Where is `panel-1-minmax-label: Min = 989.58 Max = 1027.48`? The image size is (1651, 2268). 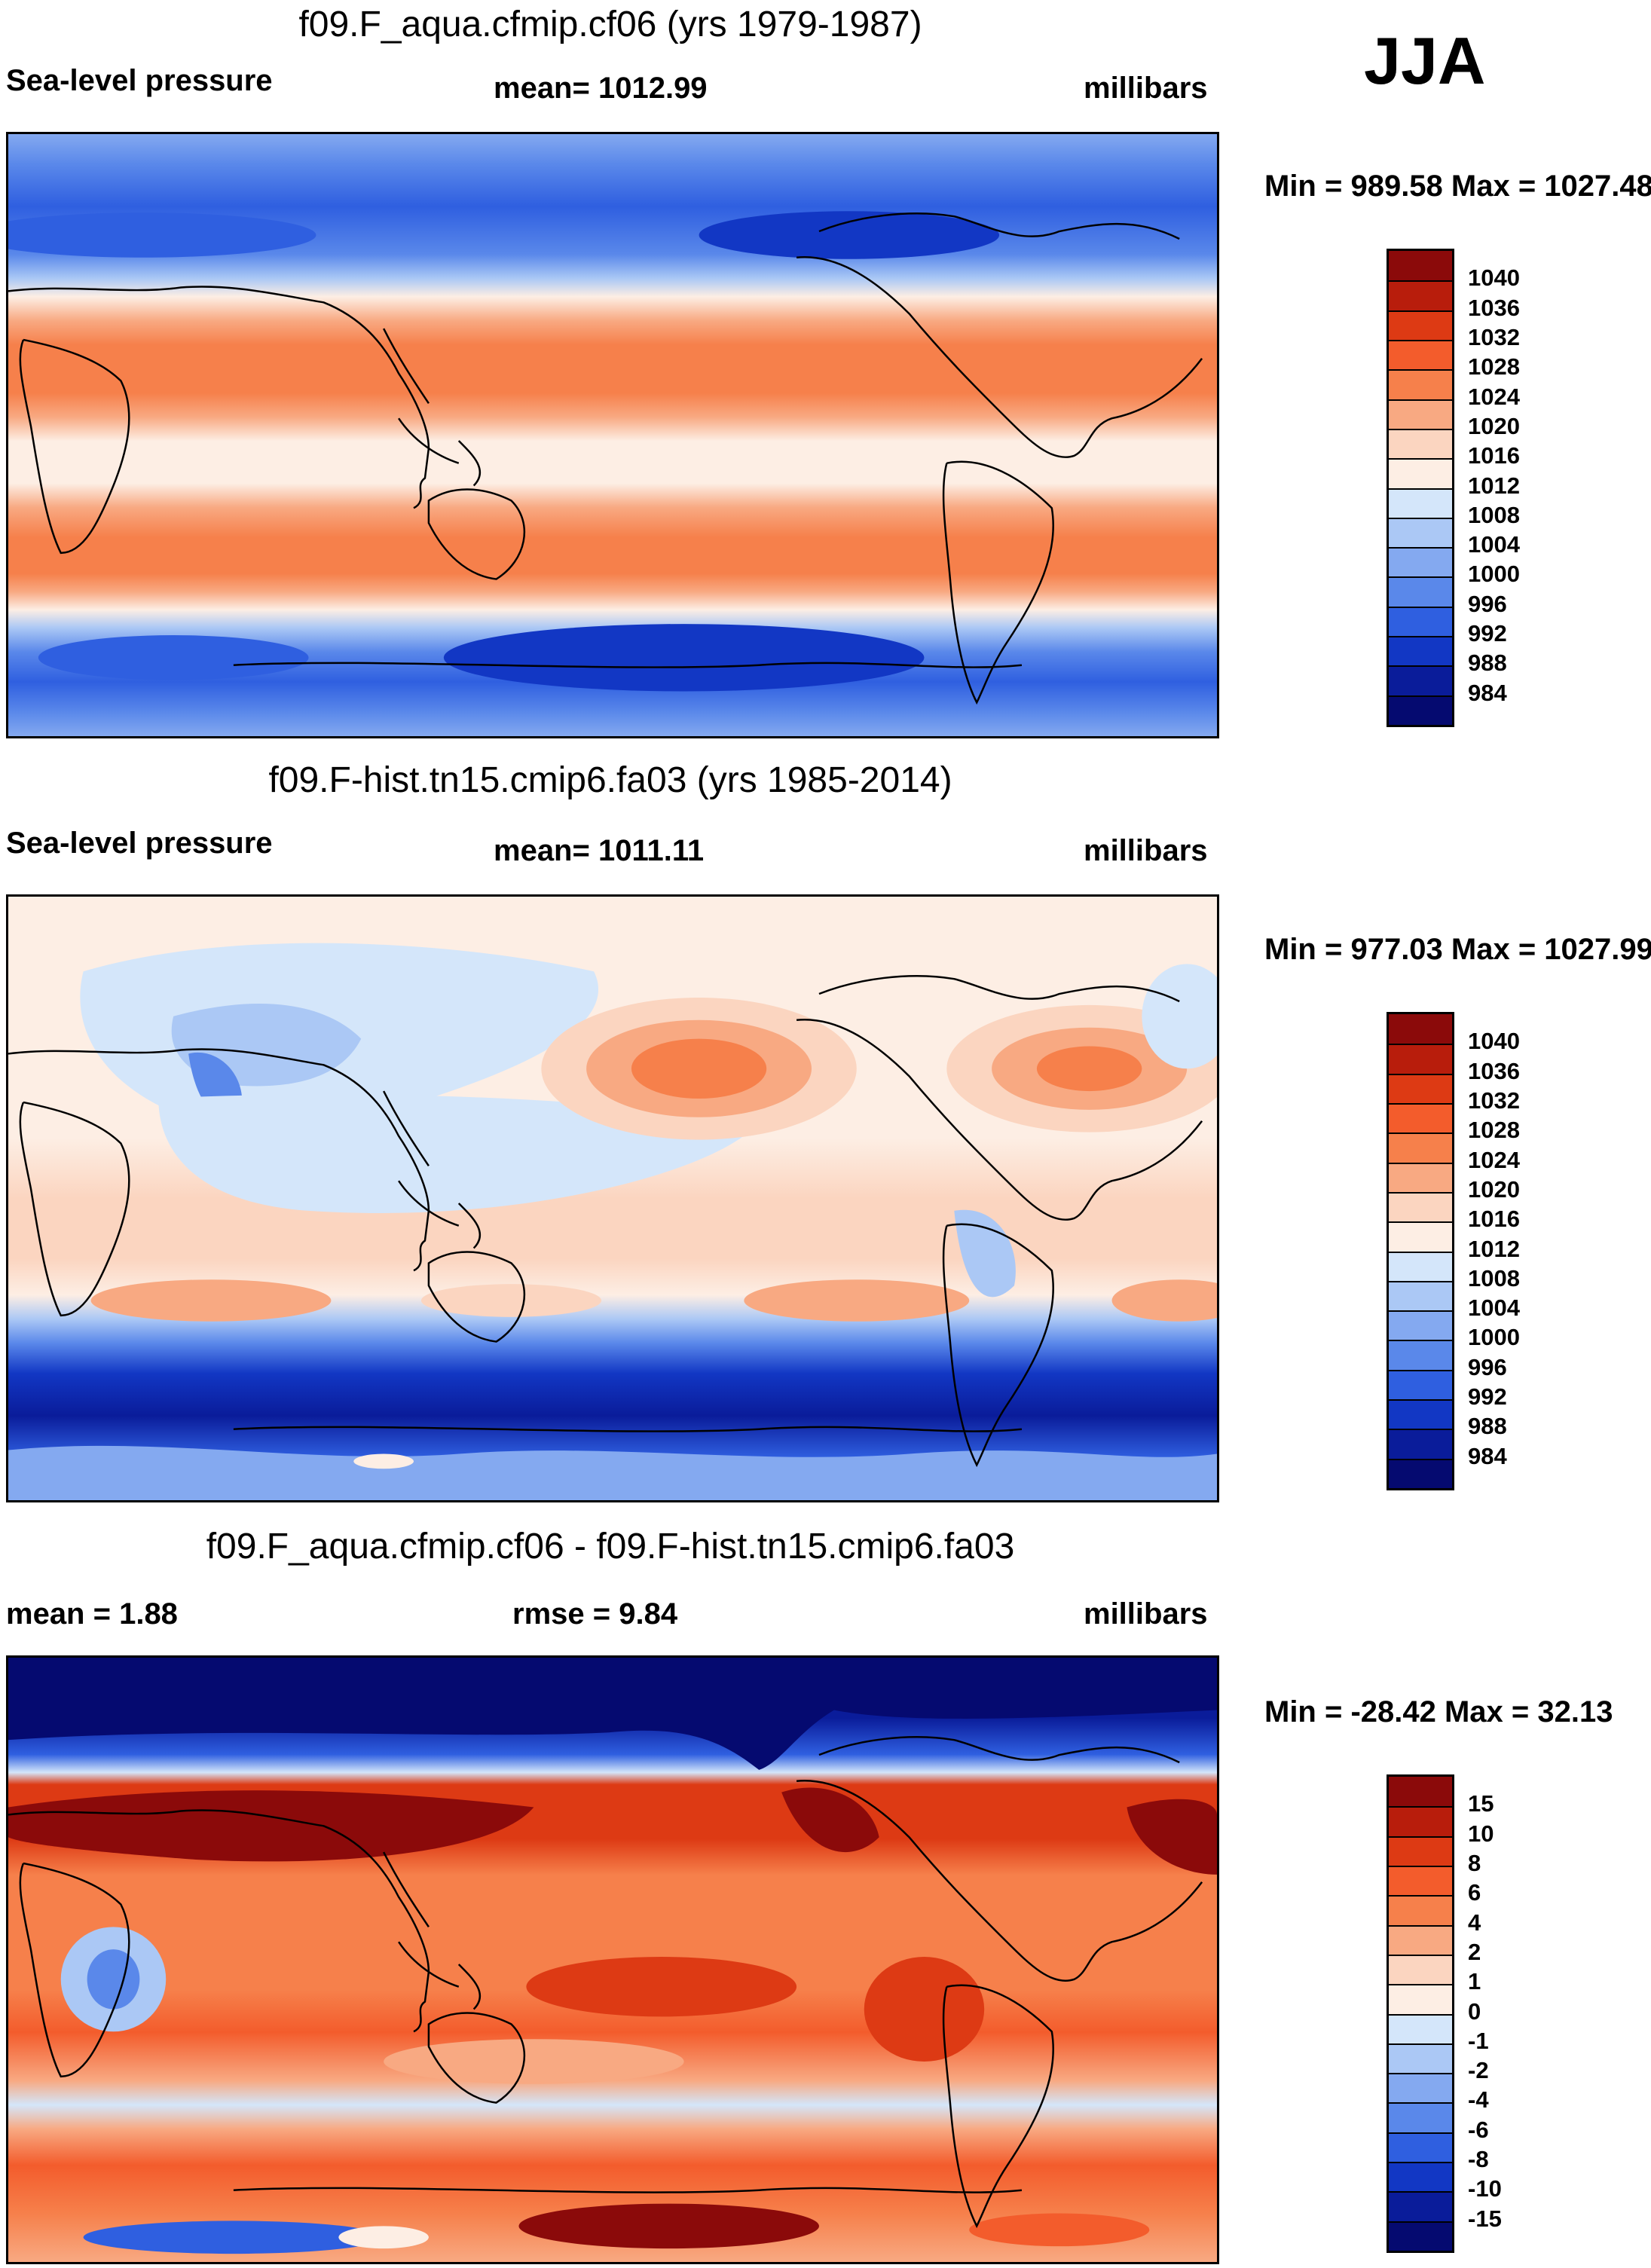 panel-1-minmax-label: Min = 989.58 Max = 1027.48 is located at coordinates (1457, 186).